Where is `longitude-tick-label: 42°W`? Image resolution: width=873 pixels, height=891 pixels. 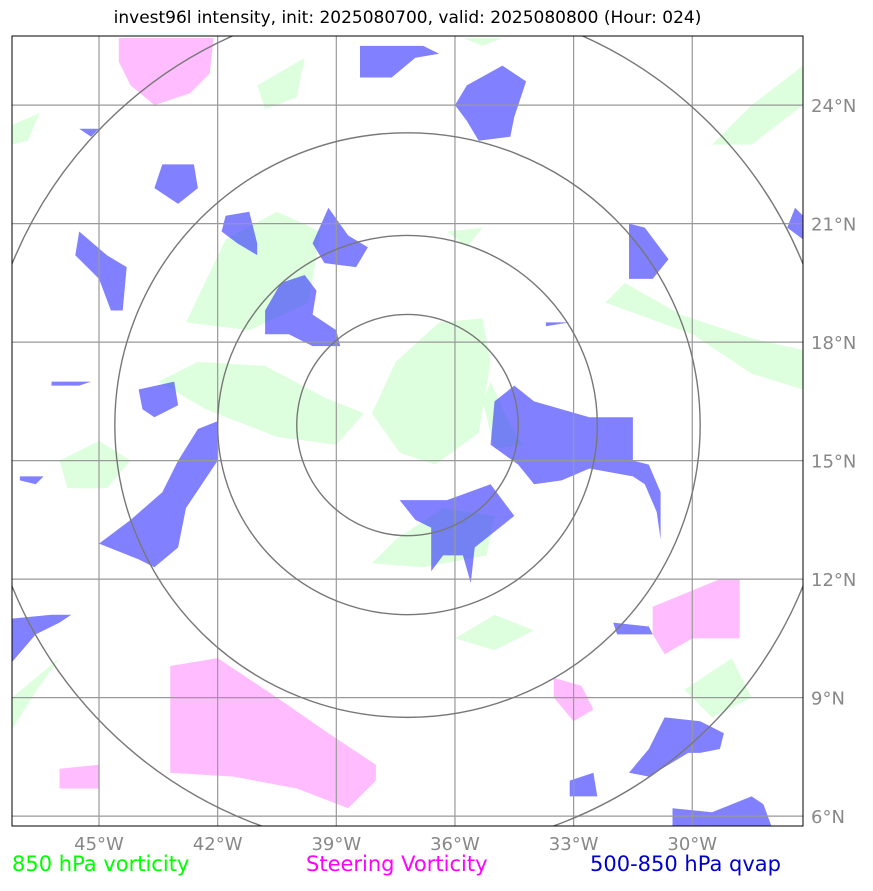 longitude-tick-label: 42°W is located at coordinates (218, 844).